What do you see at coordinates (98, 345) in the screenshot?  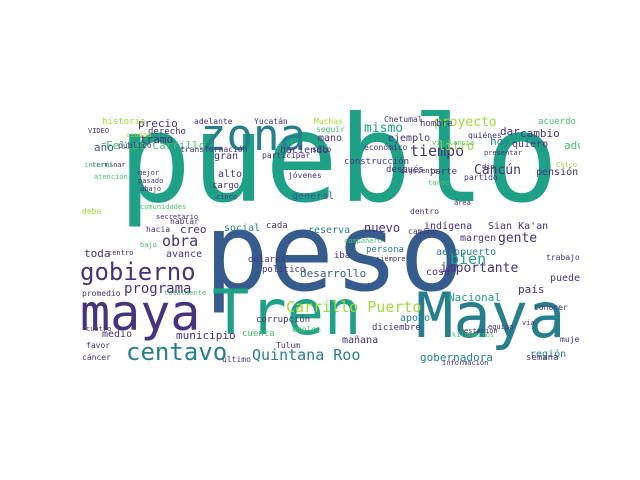 I see `word-favor: favor` at bounding box center [98, 345].